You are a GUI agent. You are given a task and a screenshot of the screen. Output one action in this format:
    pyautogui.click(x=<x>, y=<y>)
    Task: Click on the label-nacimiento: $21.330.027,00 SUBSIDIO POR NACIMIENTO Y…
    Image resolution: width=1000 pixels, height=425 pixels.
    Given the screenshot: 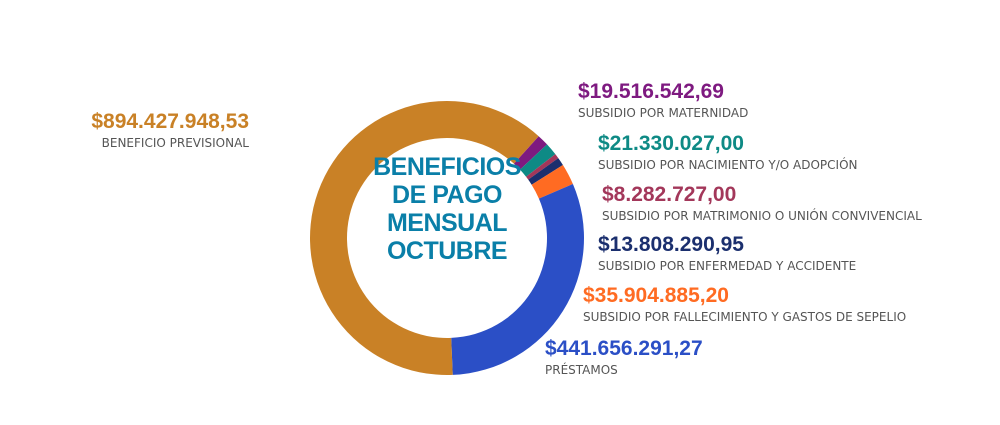 What is the action you would take?
    pyautogui.click(x=728, y=152)
    